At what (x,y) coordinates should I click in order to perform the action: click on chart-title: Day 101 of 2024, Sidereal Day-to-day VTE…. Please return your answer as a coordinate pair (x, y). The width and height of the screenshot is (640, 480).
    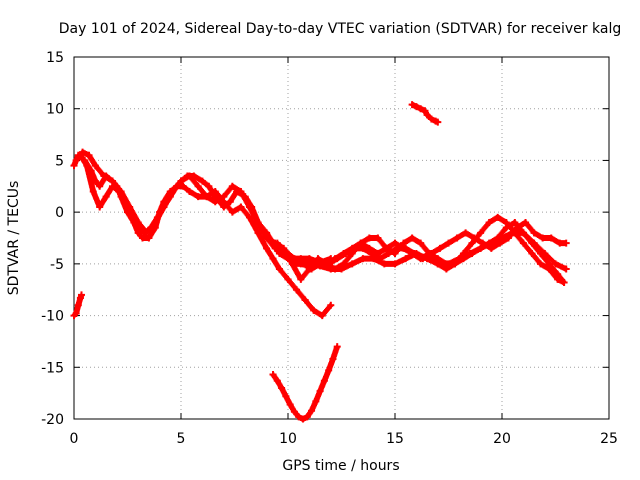
    Looking at the image, I should click on (340, 29).